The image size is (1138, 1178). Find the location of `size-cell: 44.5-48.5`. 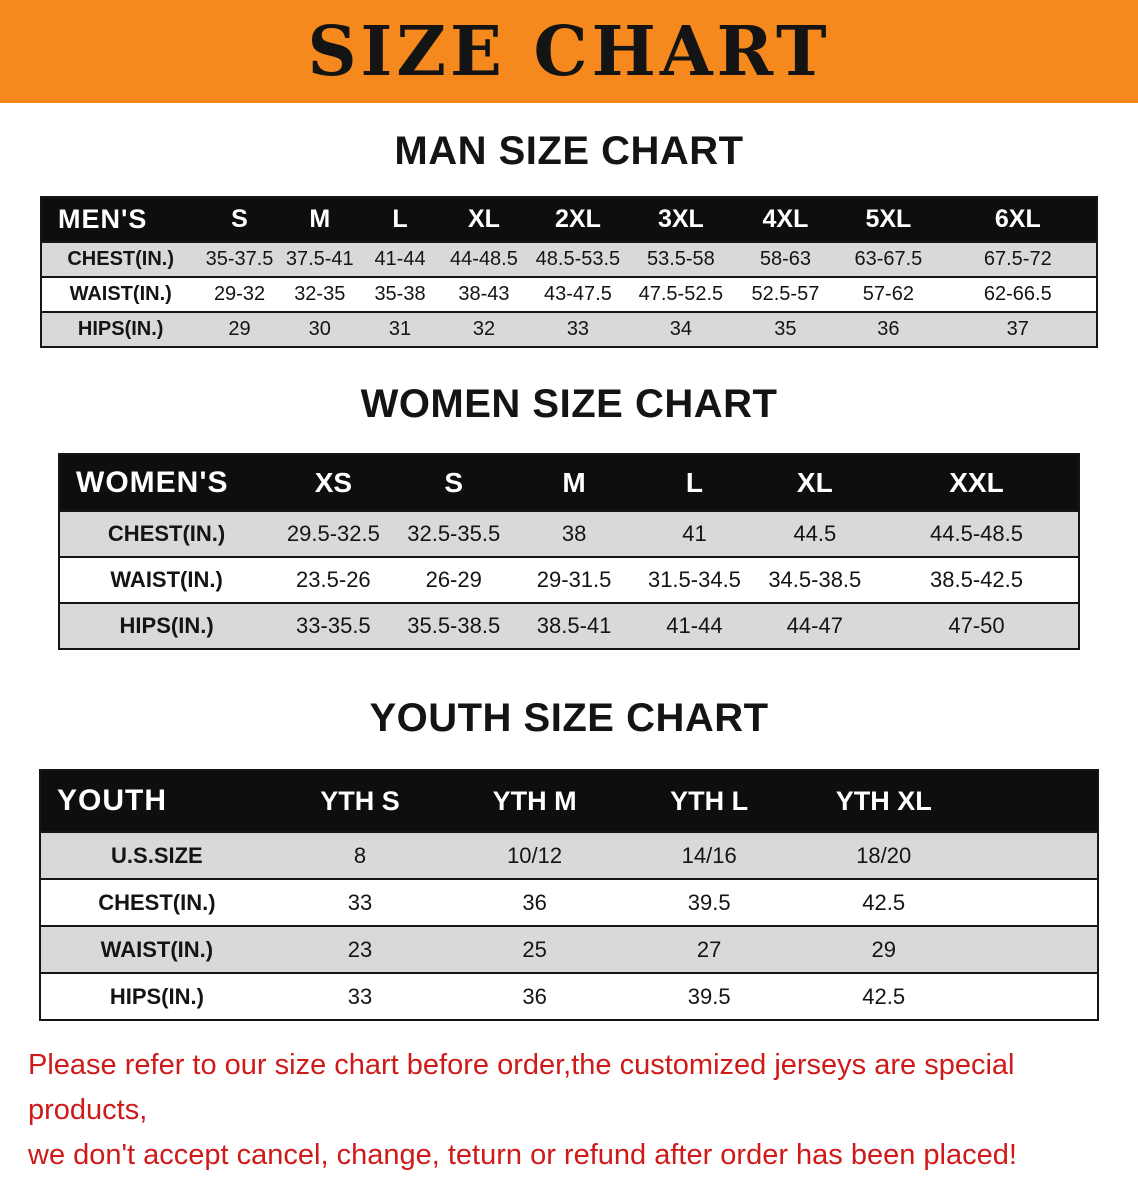

size-cell: 44.5-48.5 is located at coordinates (976, 534).